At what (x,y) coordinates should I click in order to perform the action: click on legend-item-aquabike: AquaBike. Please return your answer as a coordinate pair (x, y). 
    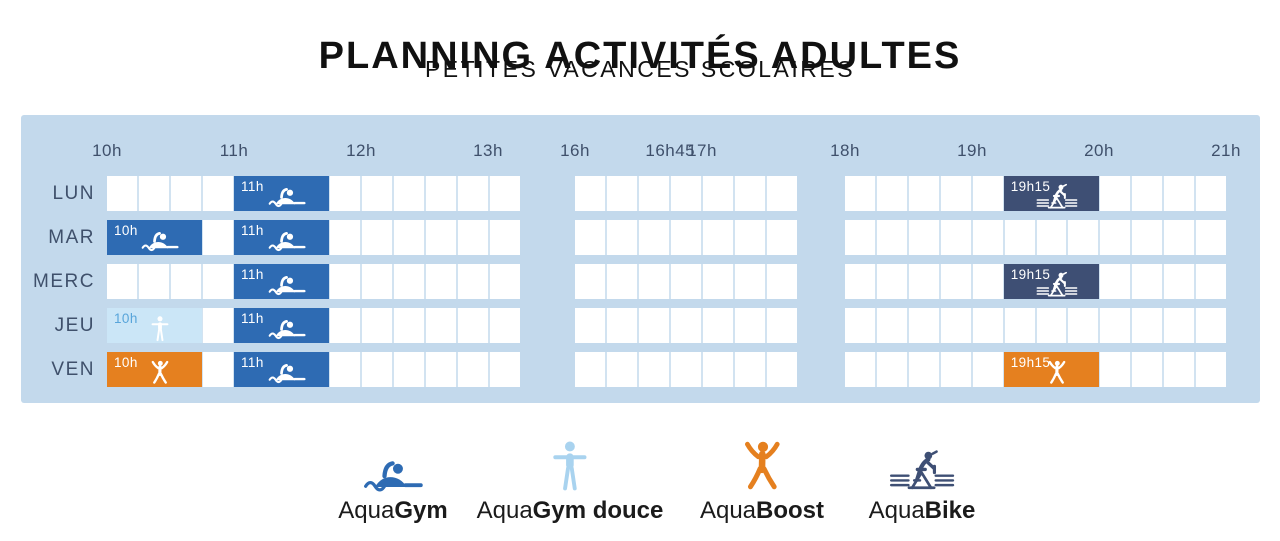
    Looking at the image, I should click on (922, 481).